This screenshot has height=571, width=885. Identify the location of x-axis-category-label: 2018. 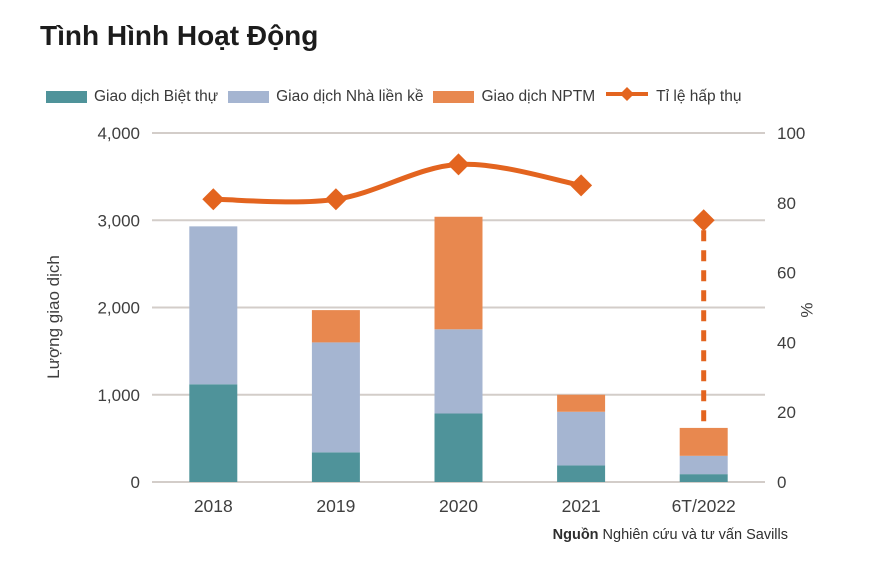
(213, 506).